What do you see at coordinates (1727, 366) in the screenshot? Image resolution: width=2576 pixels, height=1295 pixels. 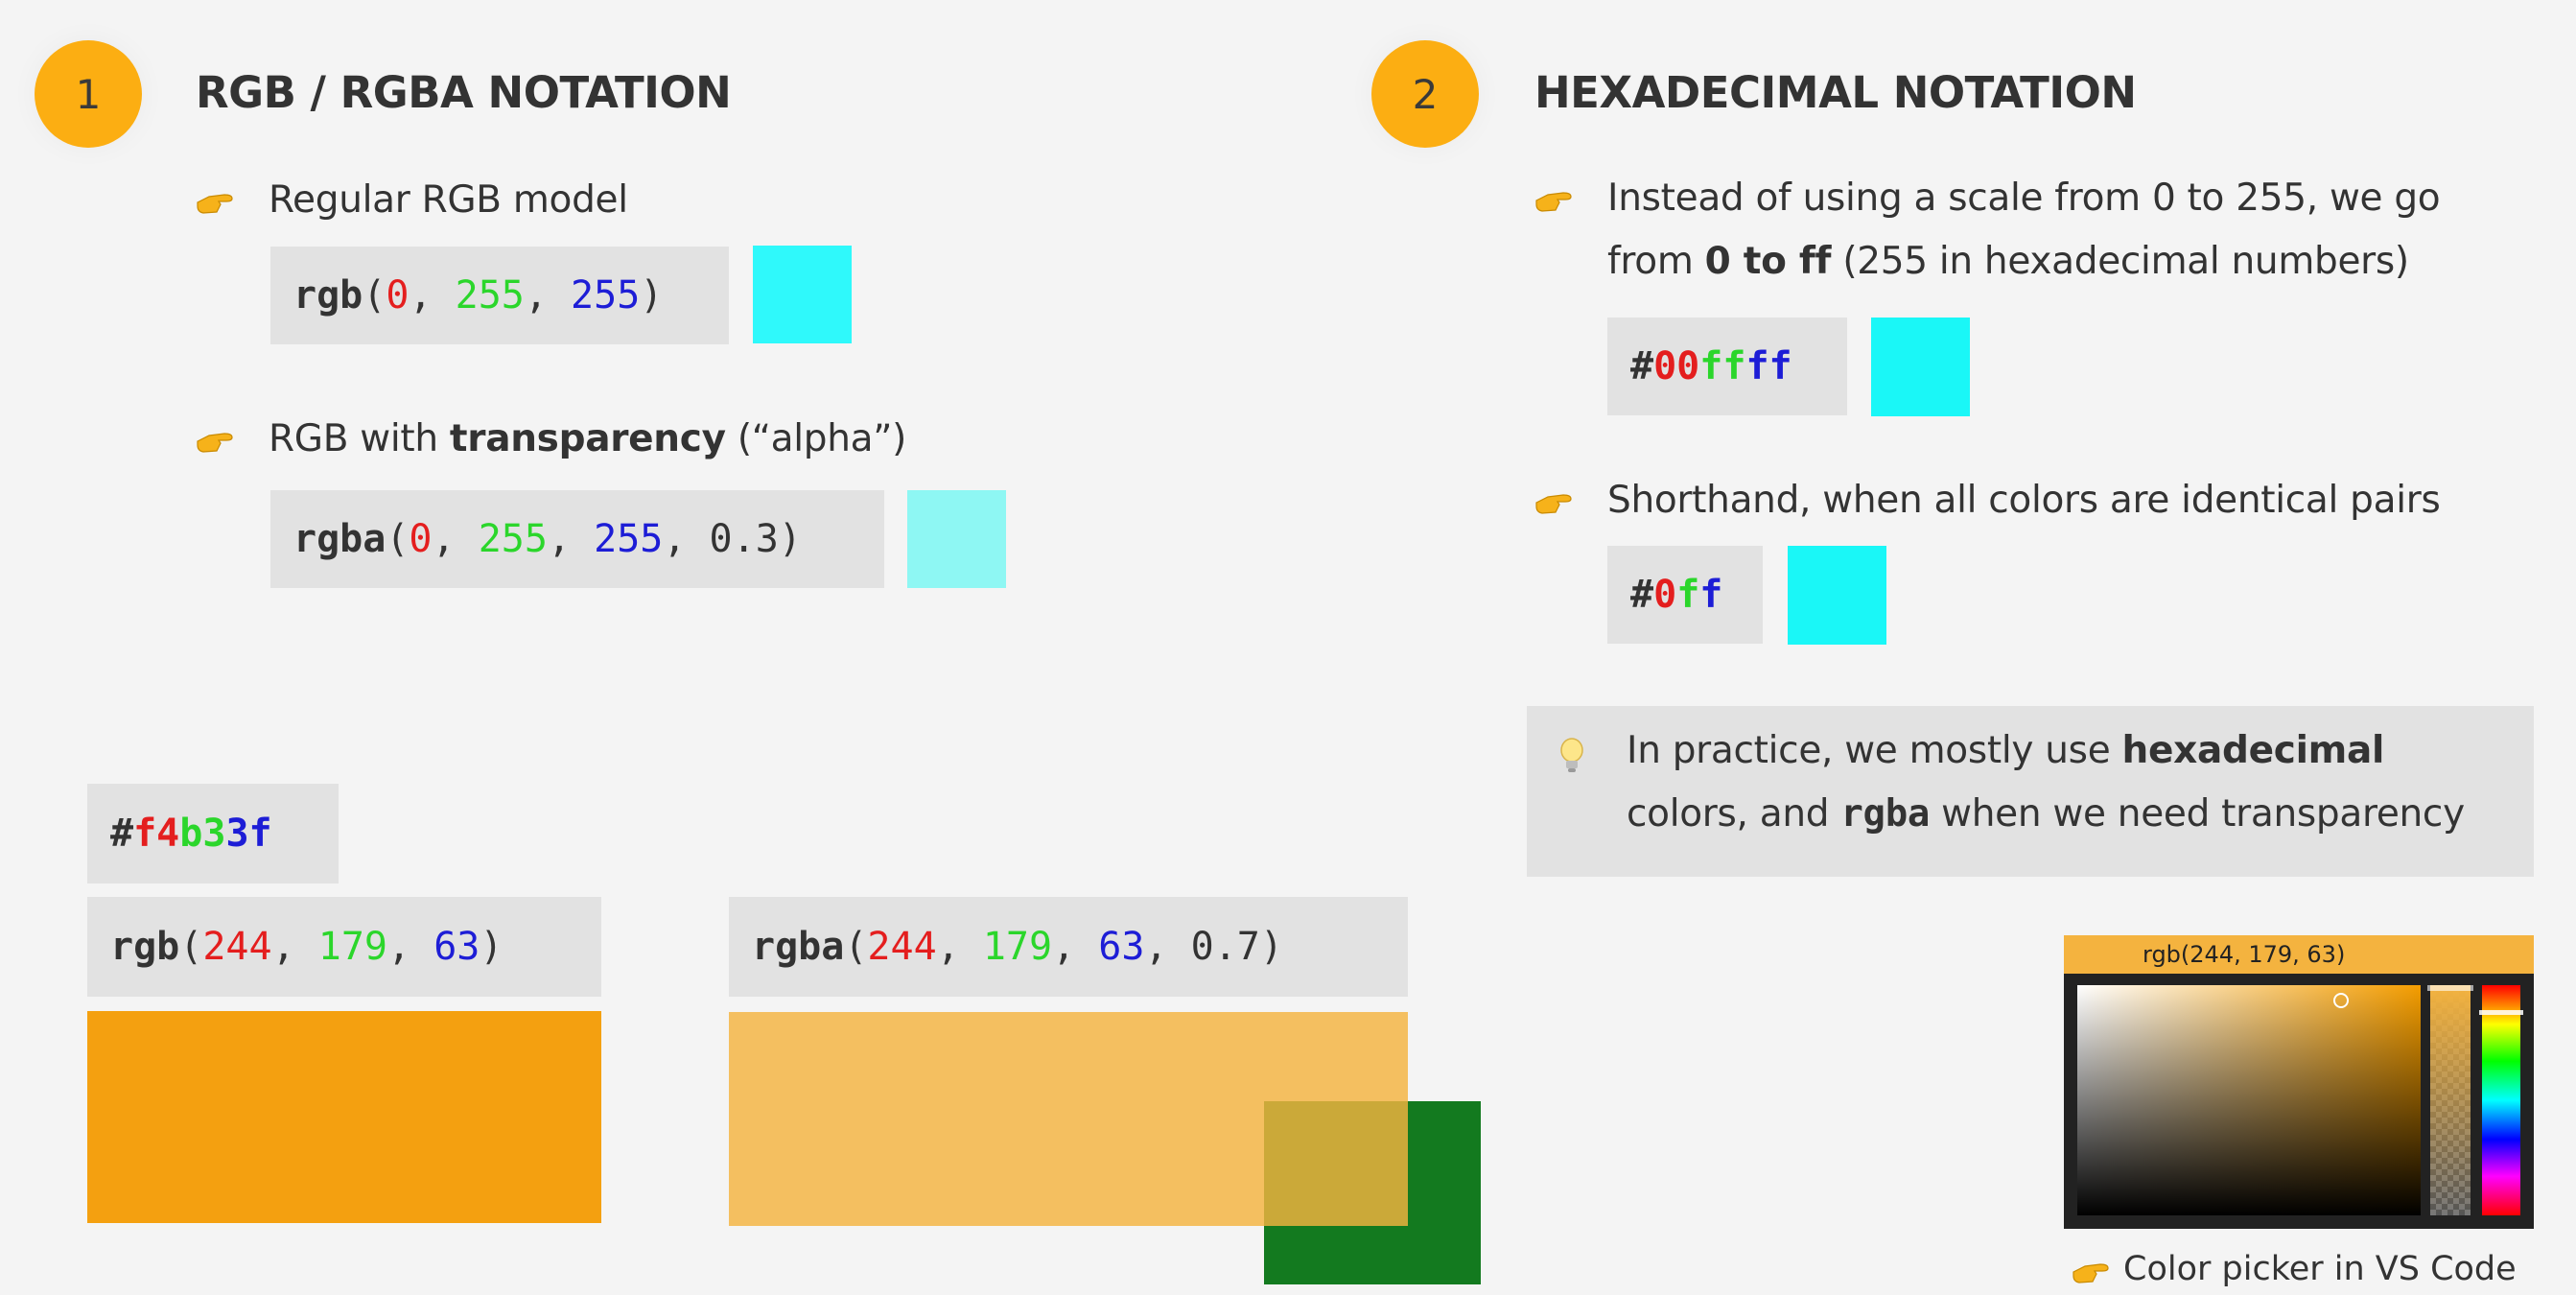 I see `code-hex-cyan: #00 ff ff` at bounding box center [1727, 366].